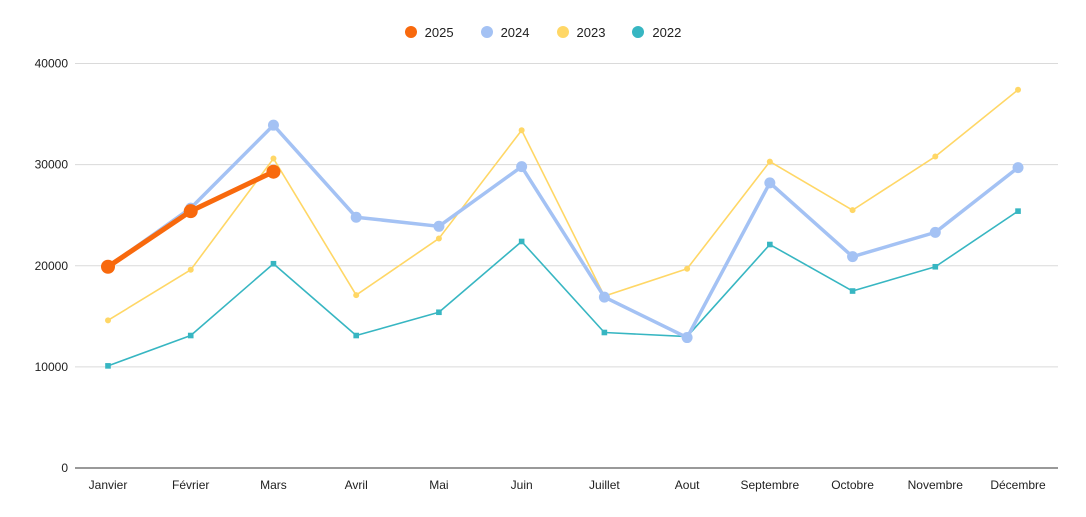 This screenshot has height=517, width=1086. Describe the element at coordinates (852, 485) in the screenshot. I see `x-axis-label: Octobre` at that location.